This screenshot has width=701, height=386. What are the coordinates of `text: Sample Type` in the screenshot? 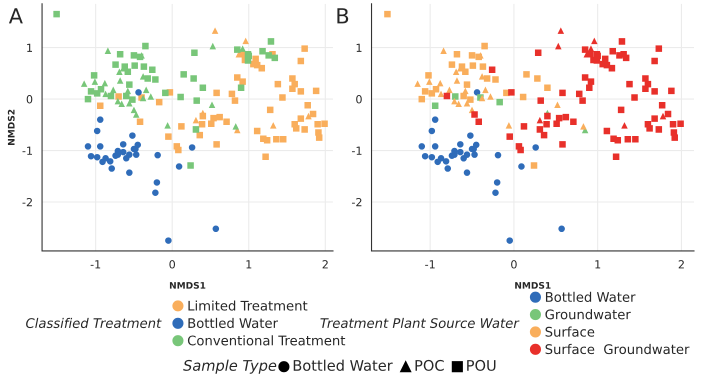 It's located at (229, 367).